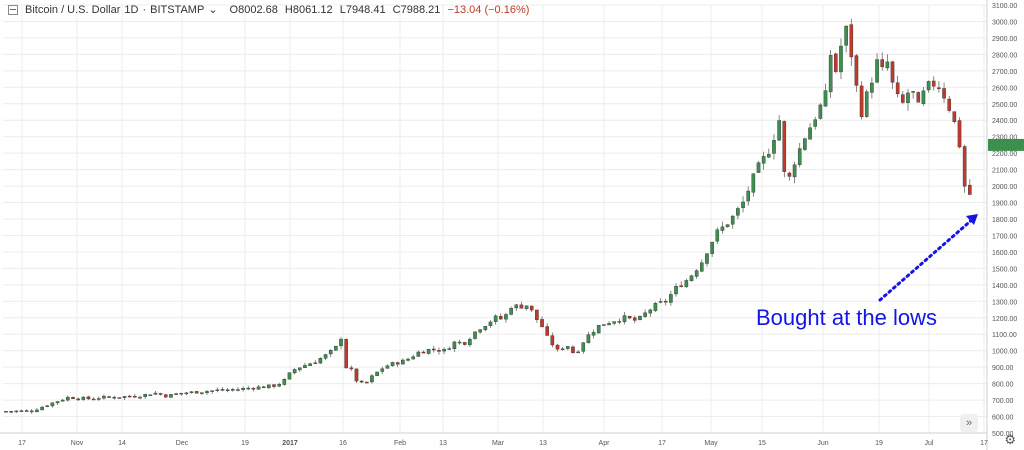  I want to click on scroll-to-realtime-button: », so click(969, 423).